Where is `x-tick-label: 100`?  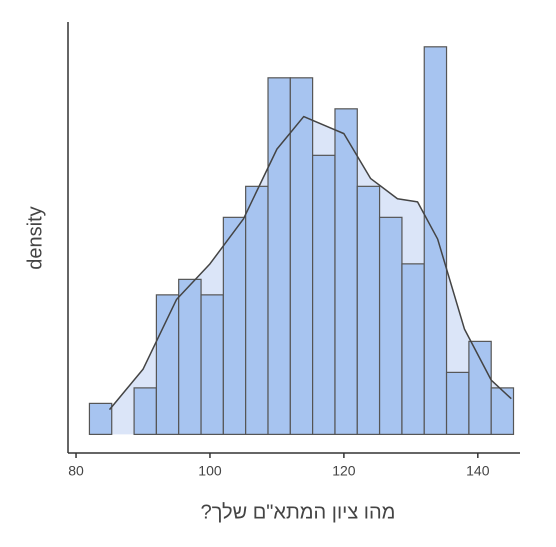
x-tick-label: 100 is located at coordinates (210, 471).